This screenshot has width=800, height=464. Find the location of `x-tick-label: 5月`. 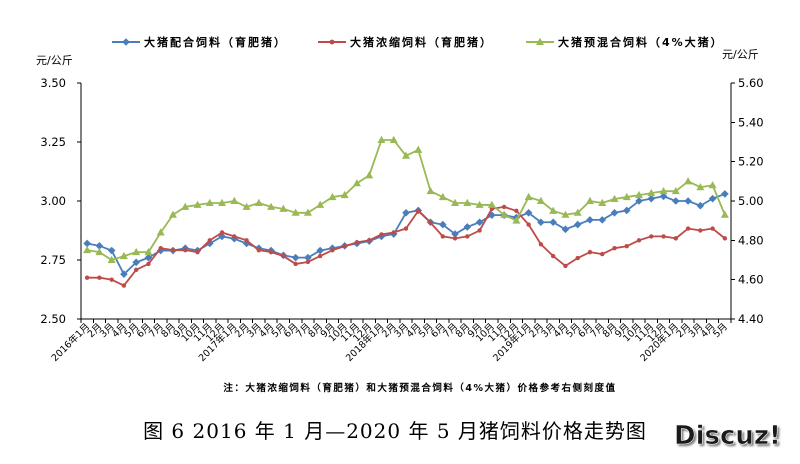

x-tick-label: 5月 is located at coordinates (720, 330).